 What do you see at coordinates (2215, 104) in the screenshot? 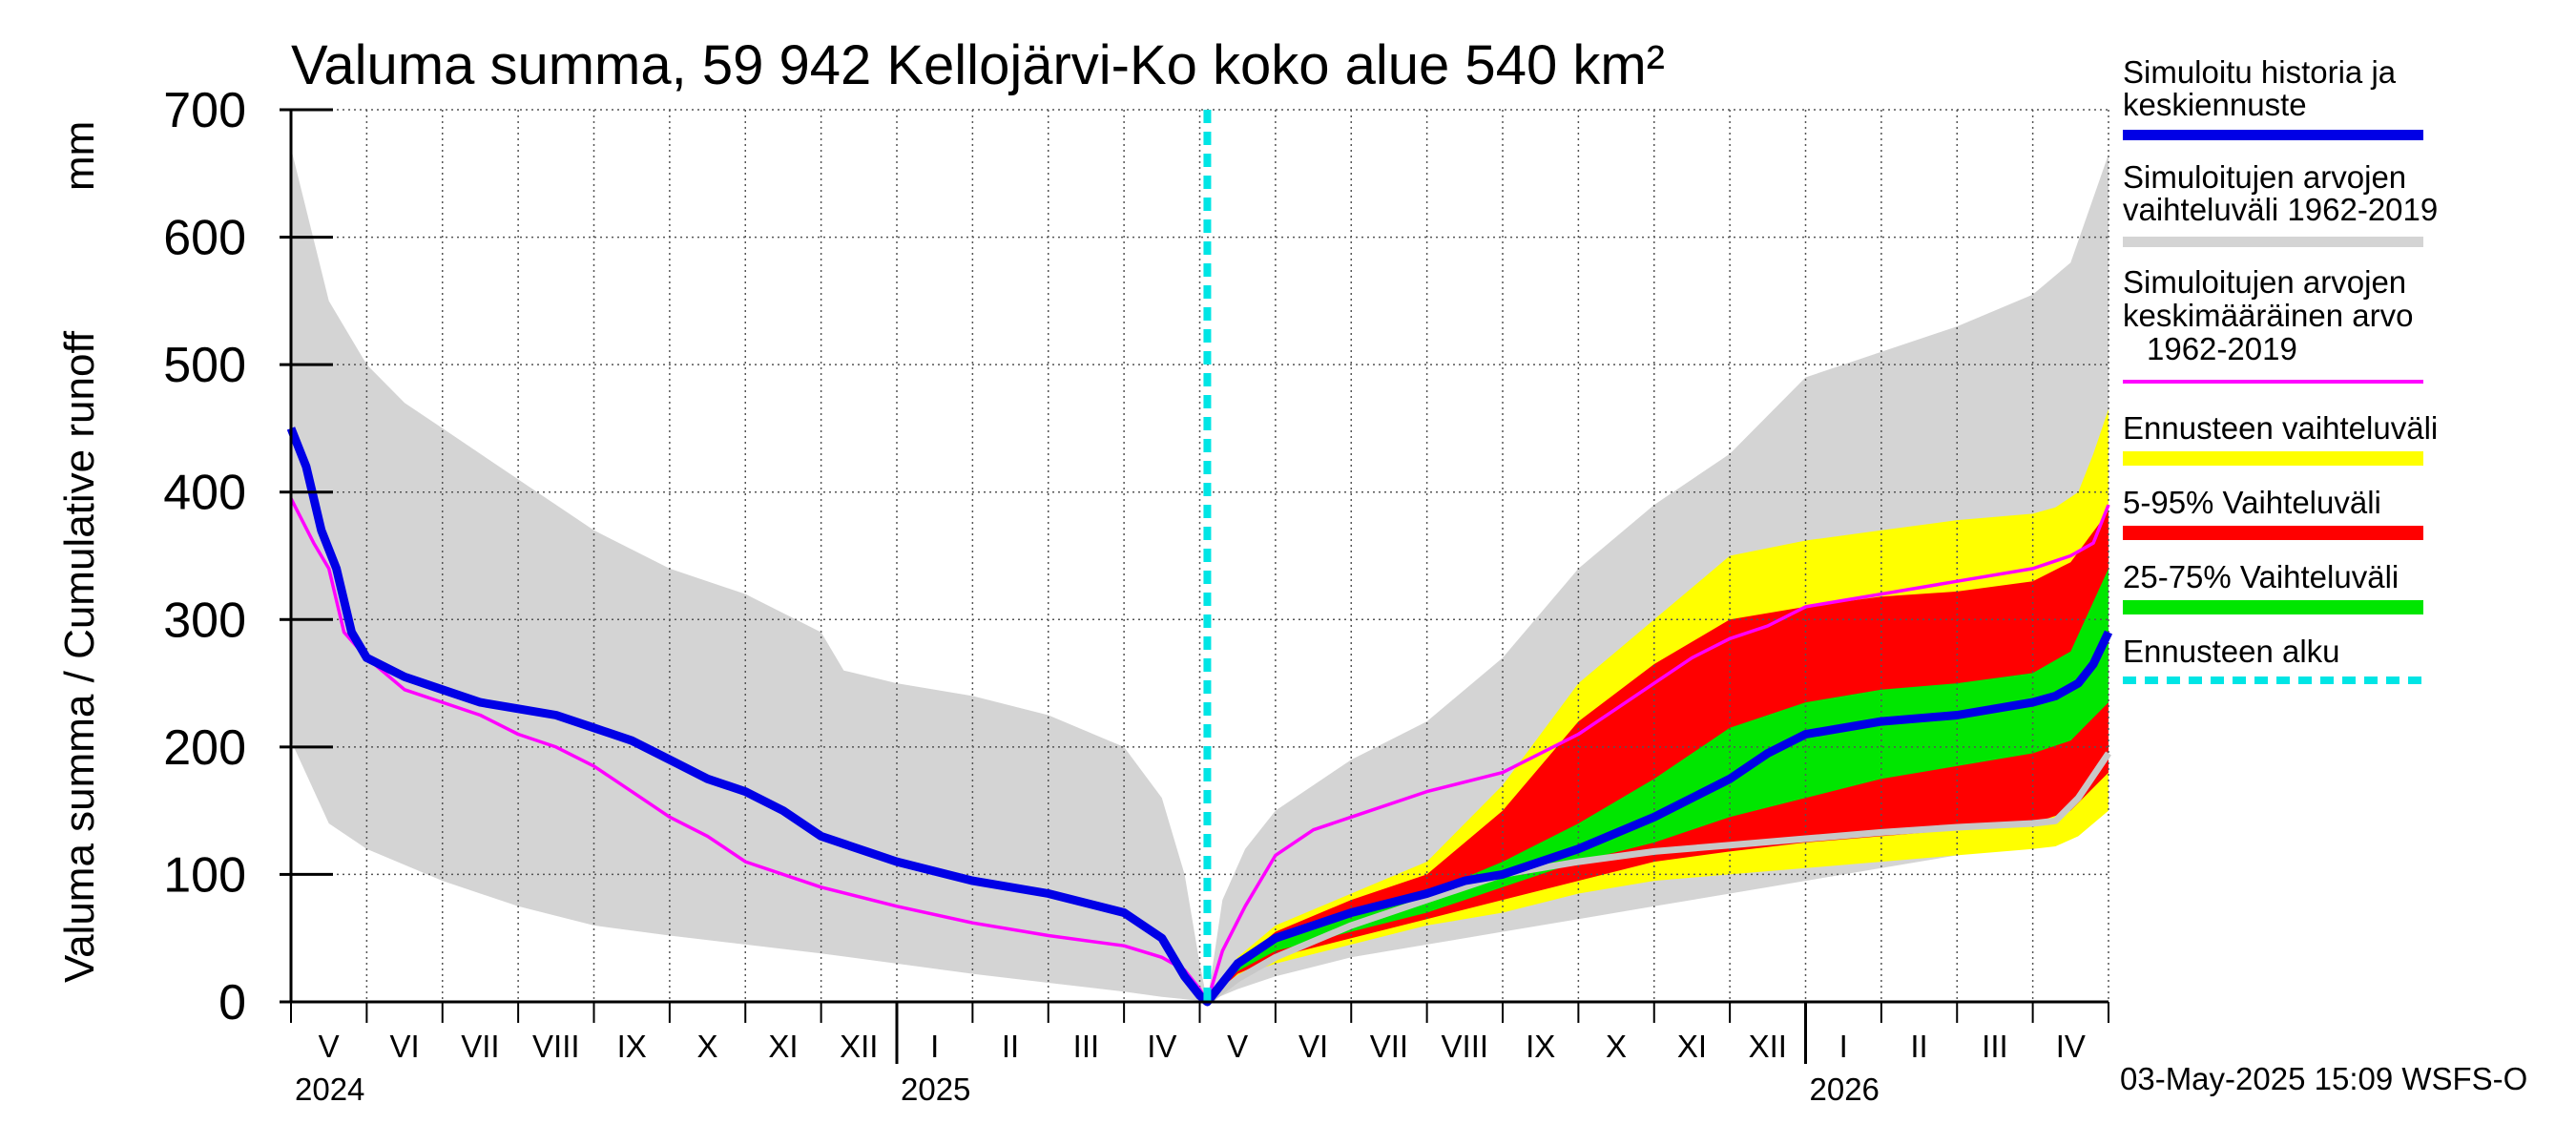
I see `legend-sim-line2: keskiennuste` at bounding box center [2215, 104].